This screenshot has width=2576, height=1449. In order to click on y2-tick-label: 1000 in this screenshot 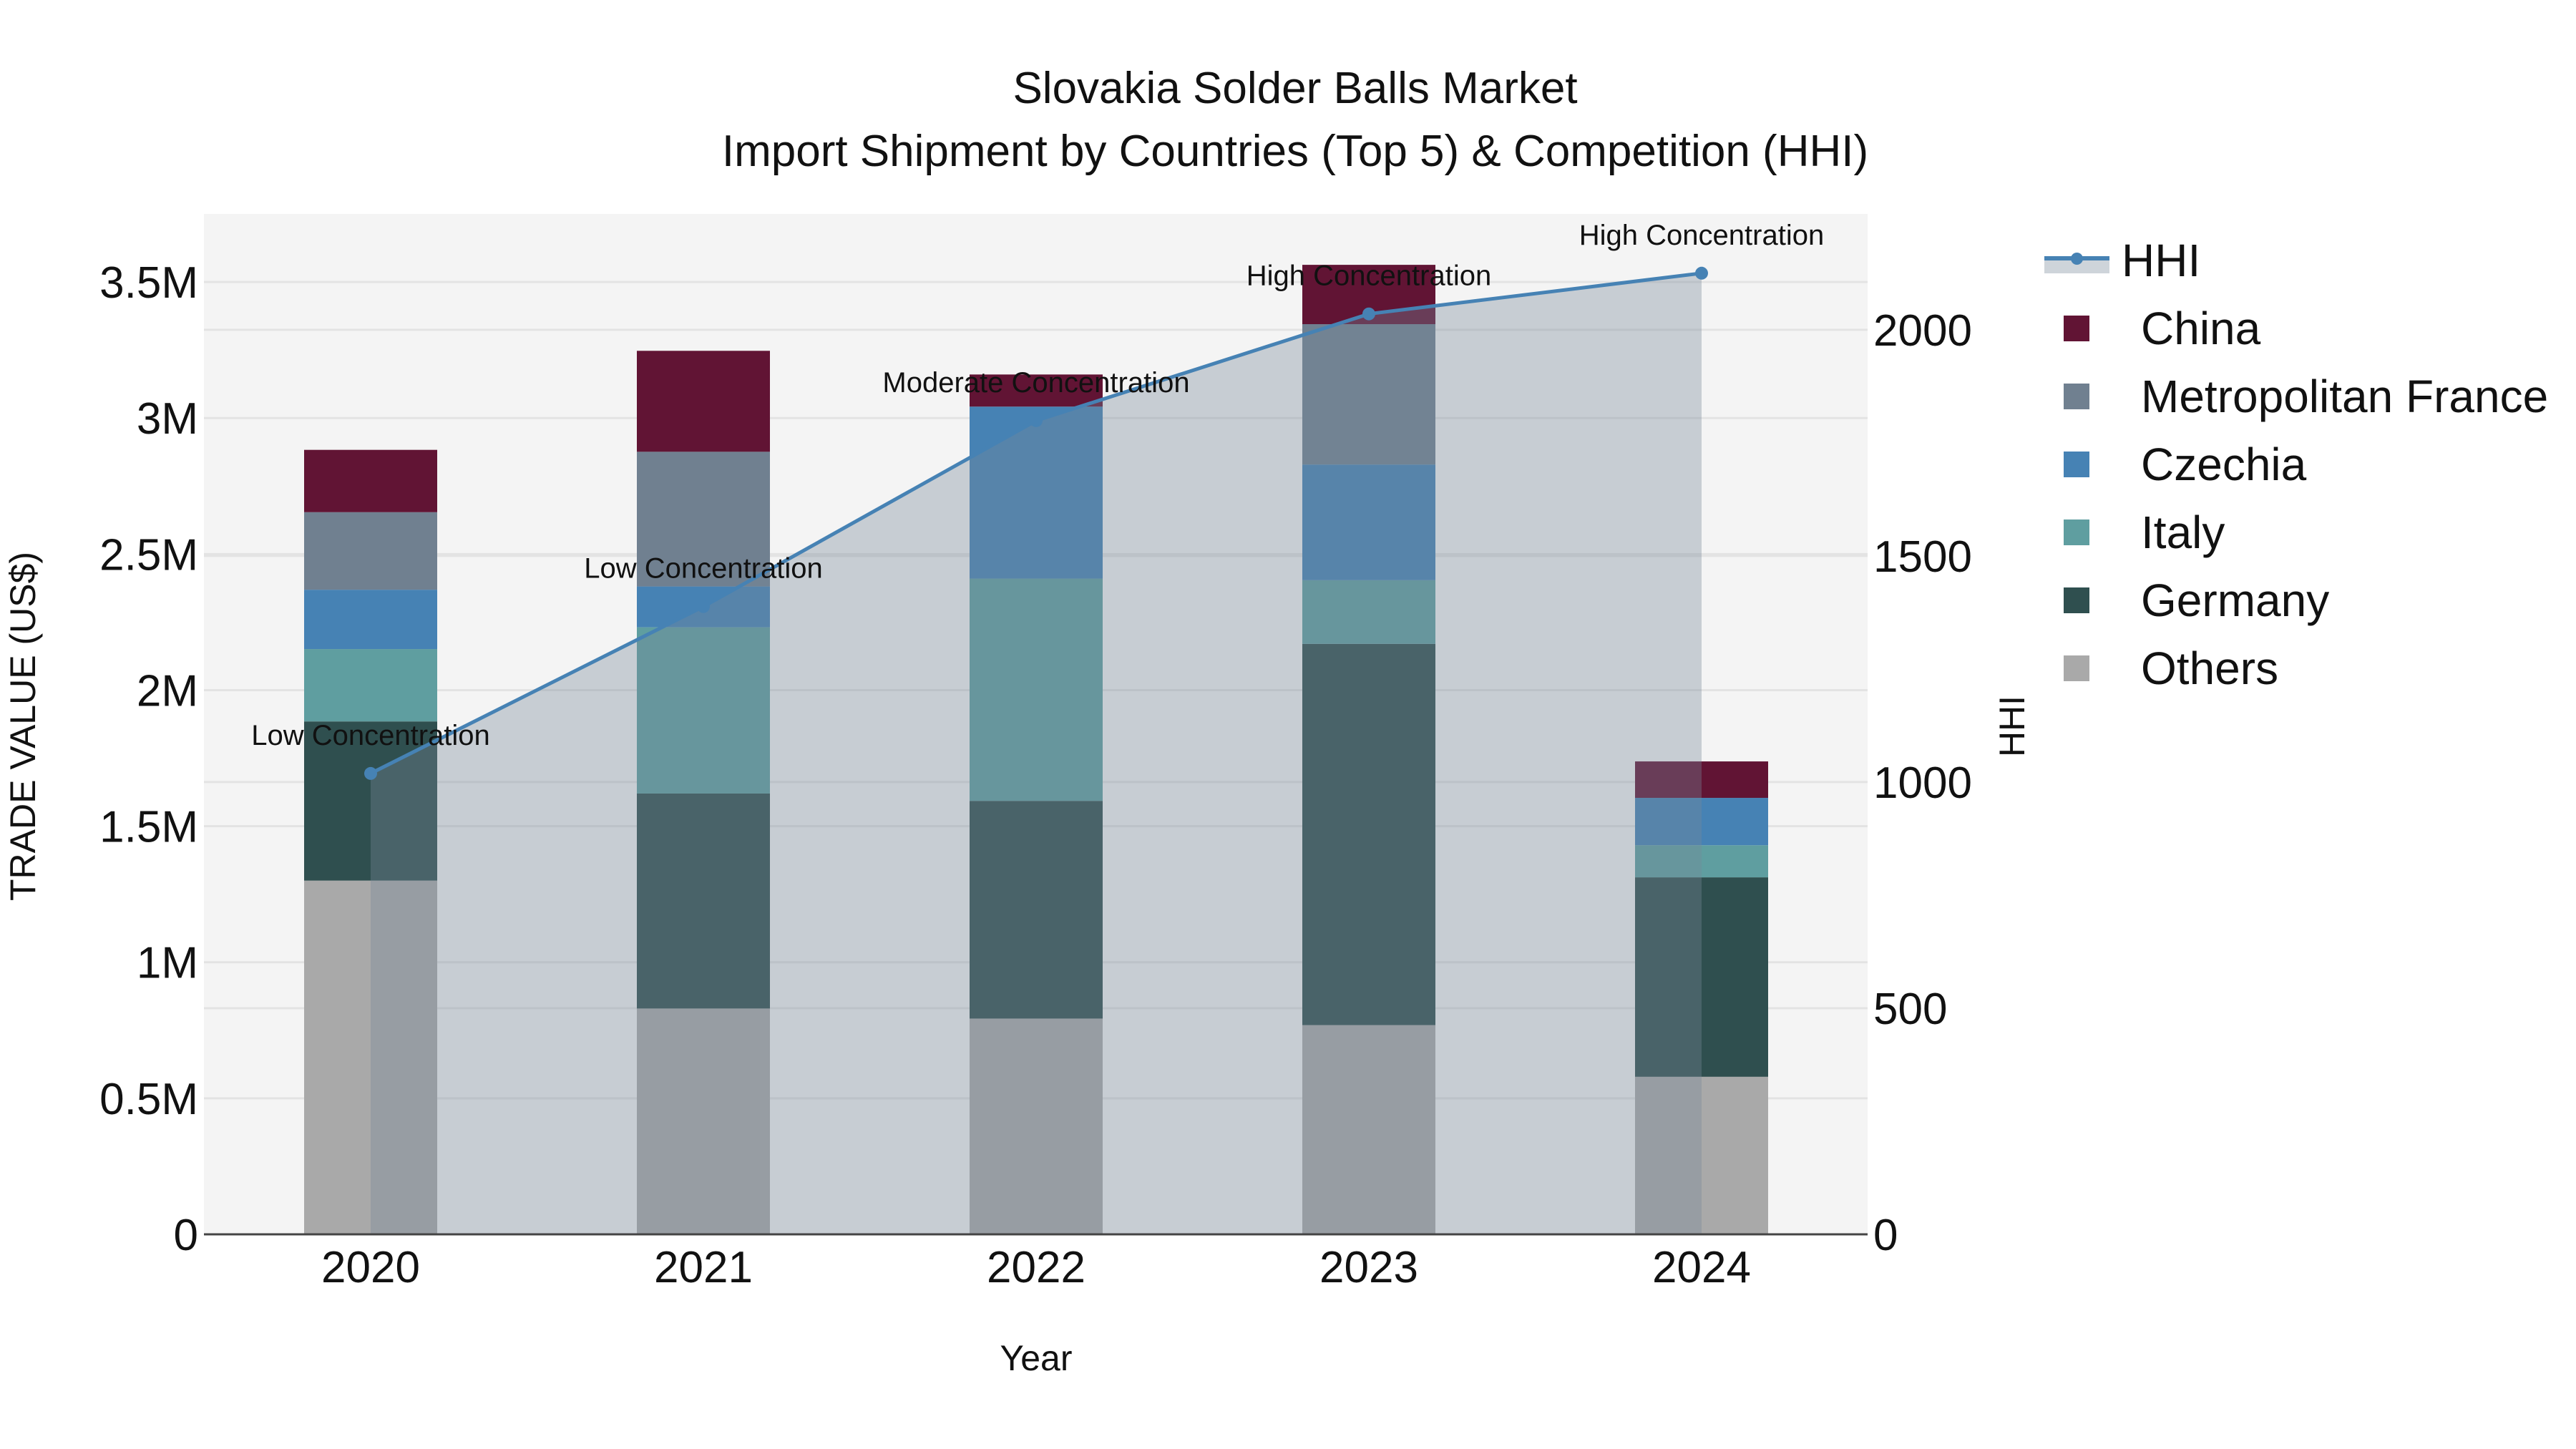, I will do `click(1922, 783)`.